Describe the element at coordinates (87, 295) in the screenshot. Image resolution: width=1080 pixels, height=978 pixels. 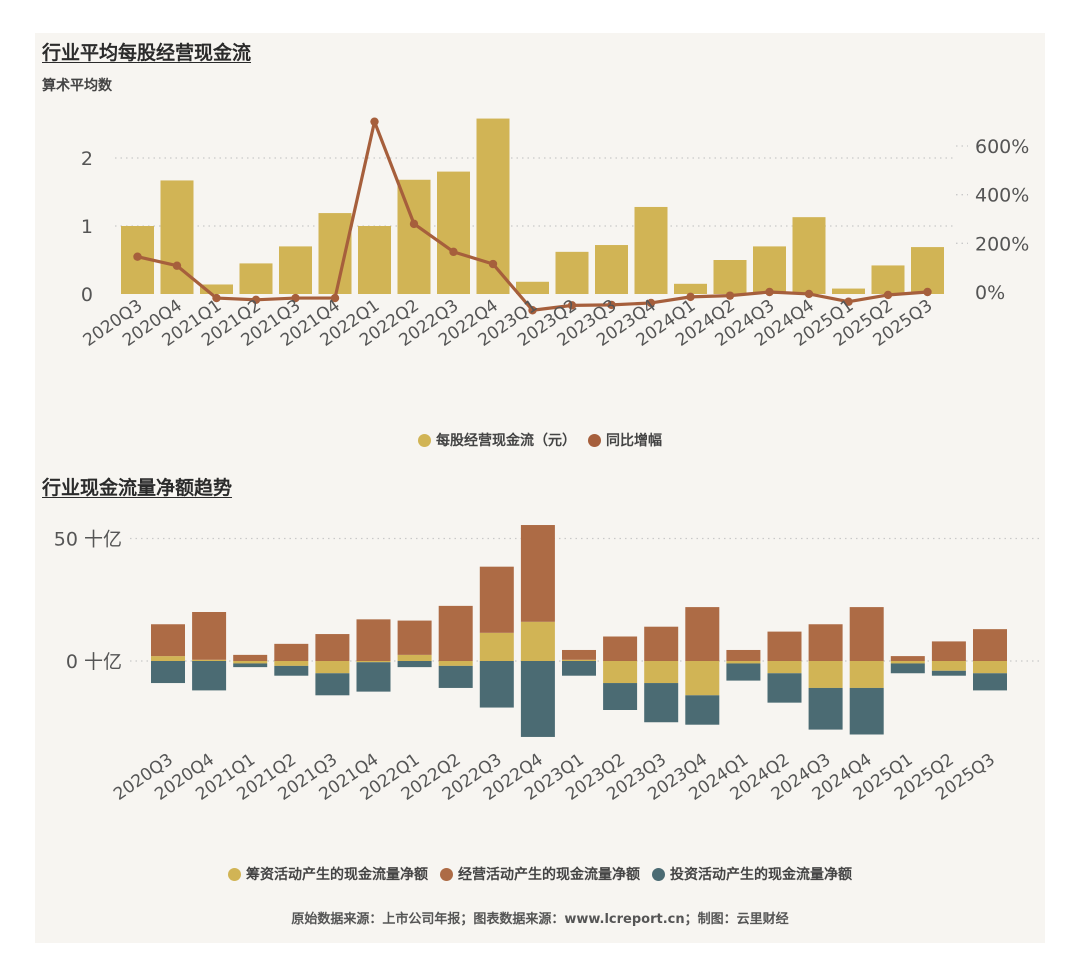
I see `y-tick-label: 0` at that location.